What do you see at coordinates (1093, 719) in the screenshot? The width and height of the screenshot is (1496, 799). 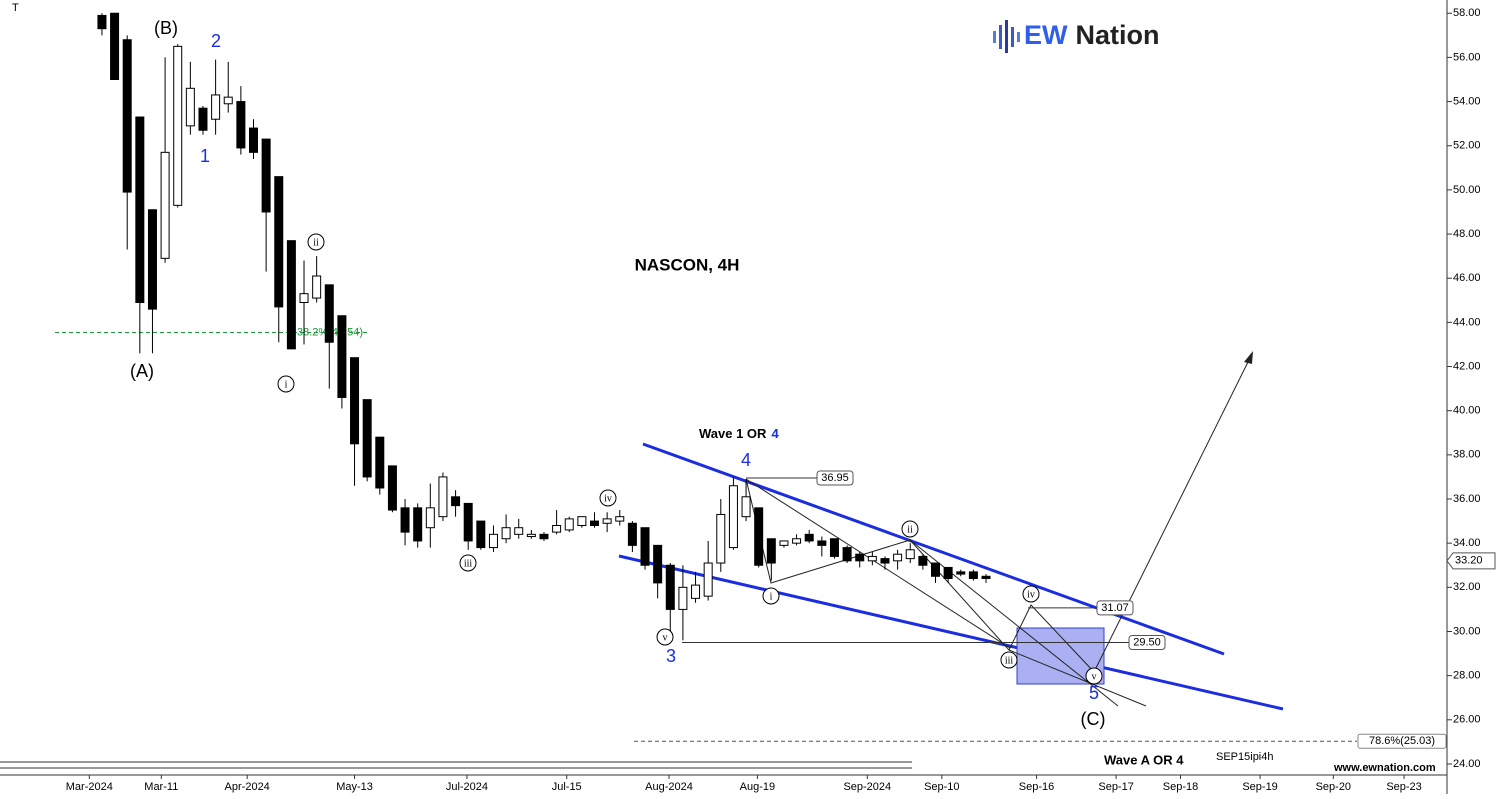 I see `wave-label: (C)` at bounding box center [1093, 719].